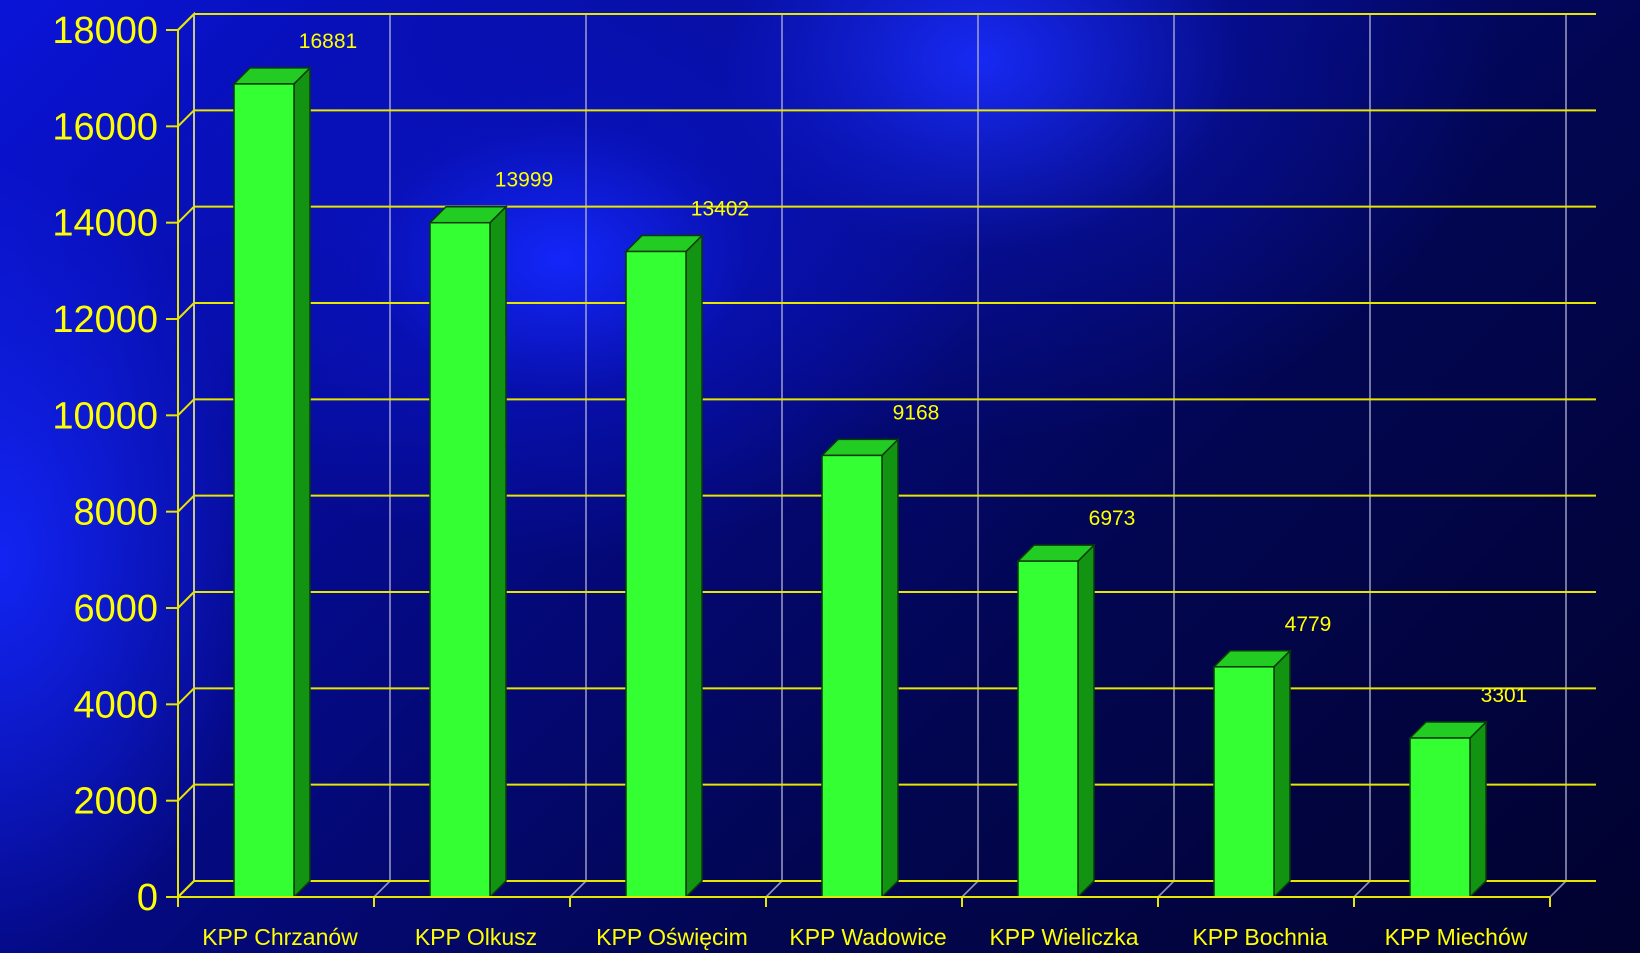 This screenshot has height=953, width=1640. Describe the element at coordinates (115, 705) in the screenshot. I see `y-tick-label: 4000` at that location.